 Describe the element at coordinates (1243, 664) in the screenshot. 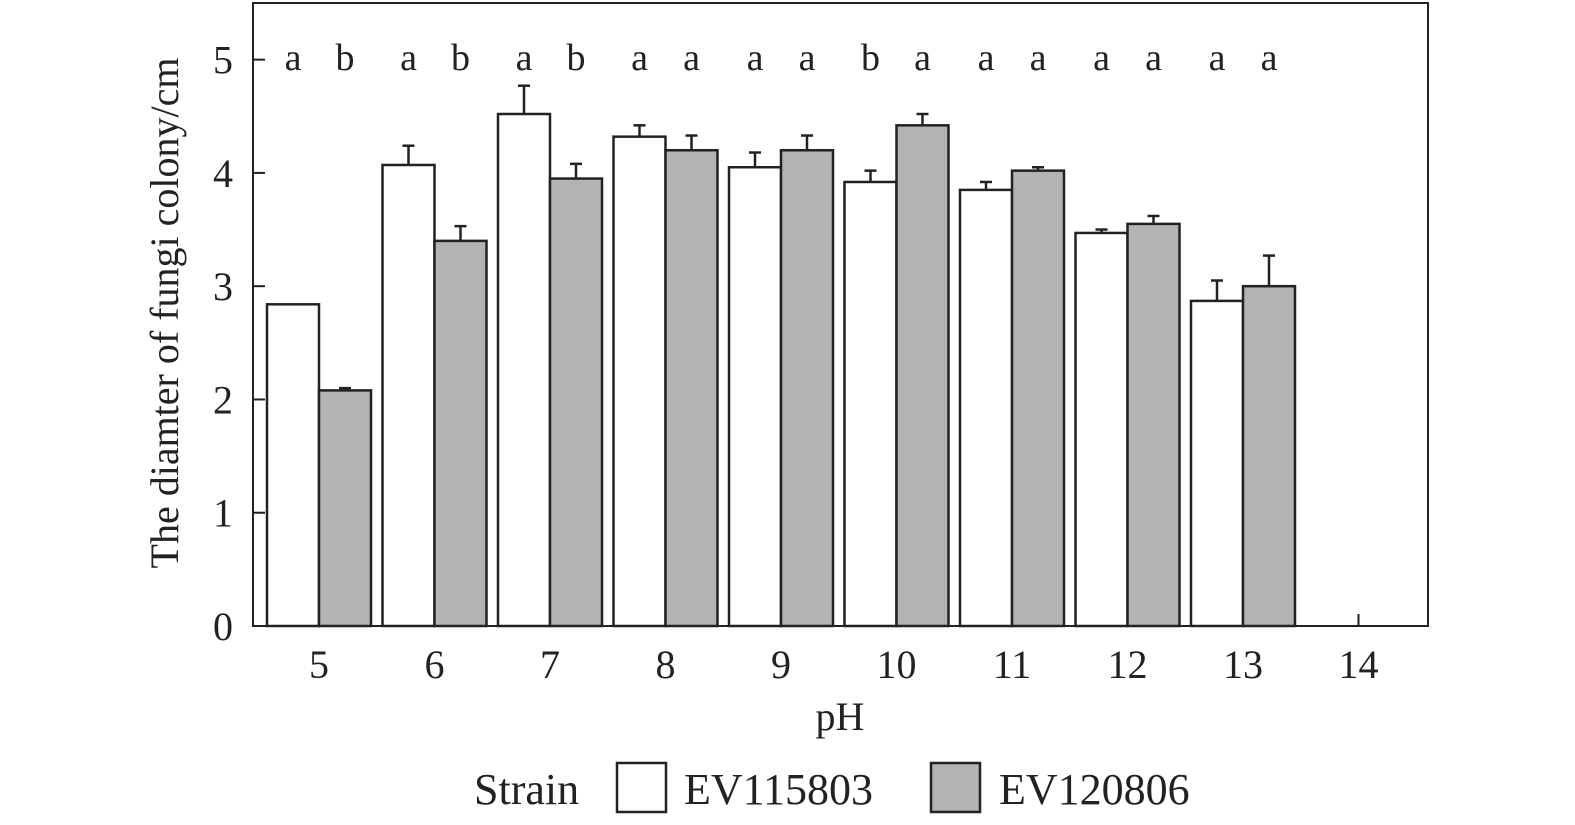

I see `x-tick-label: 13` at that location.